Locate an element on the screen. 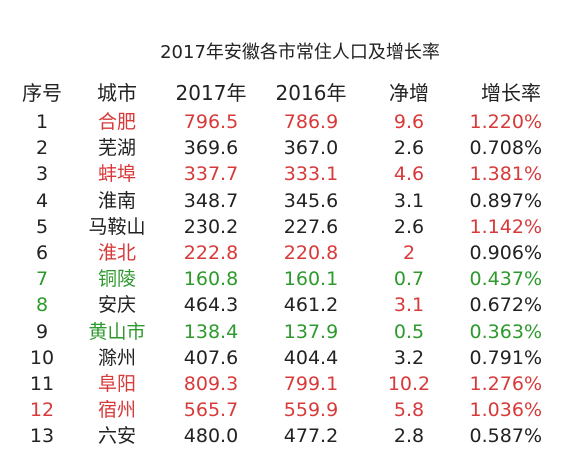 This screenshot has height=449, width=580. table-row: 4 淮南 348.7 345.6 3.1 0.897% is located at coordinates (290, 201).